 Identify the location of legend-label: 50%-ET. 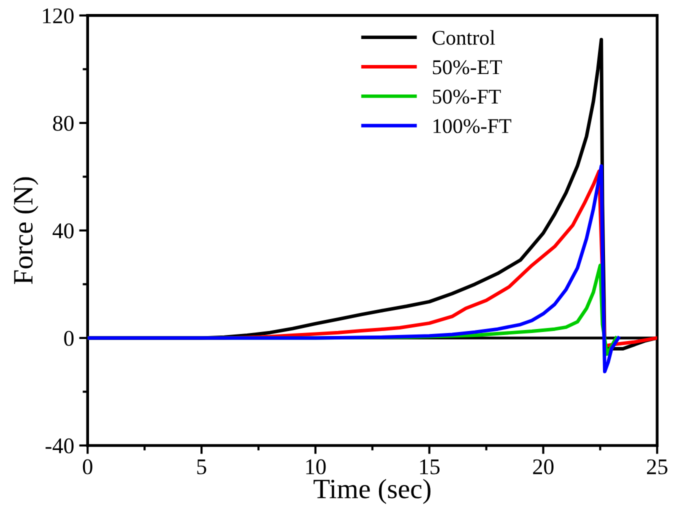
(467, 67).